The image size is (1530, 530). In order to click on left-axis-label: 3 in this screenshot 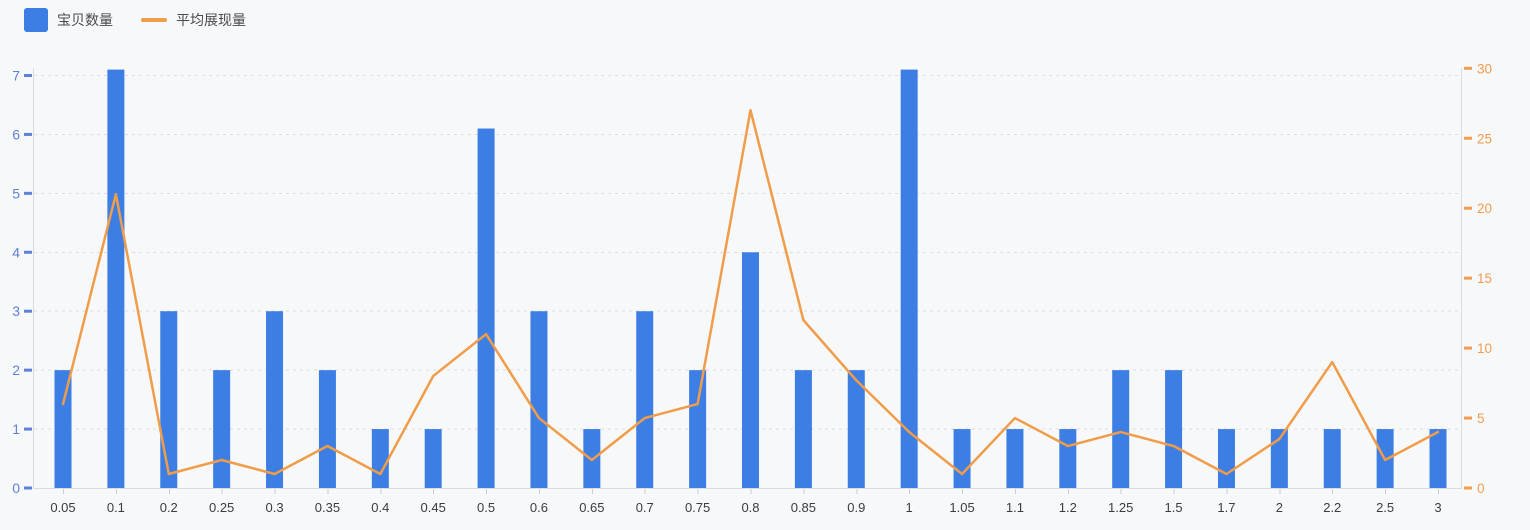, I will do `click(16, 311)`.